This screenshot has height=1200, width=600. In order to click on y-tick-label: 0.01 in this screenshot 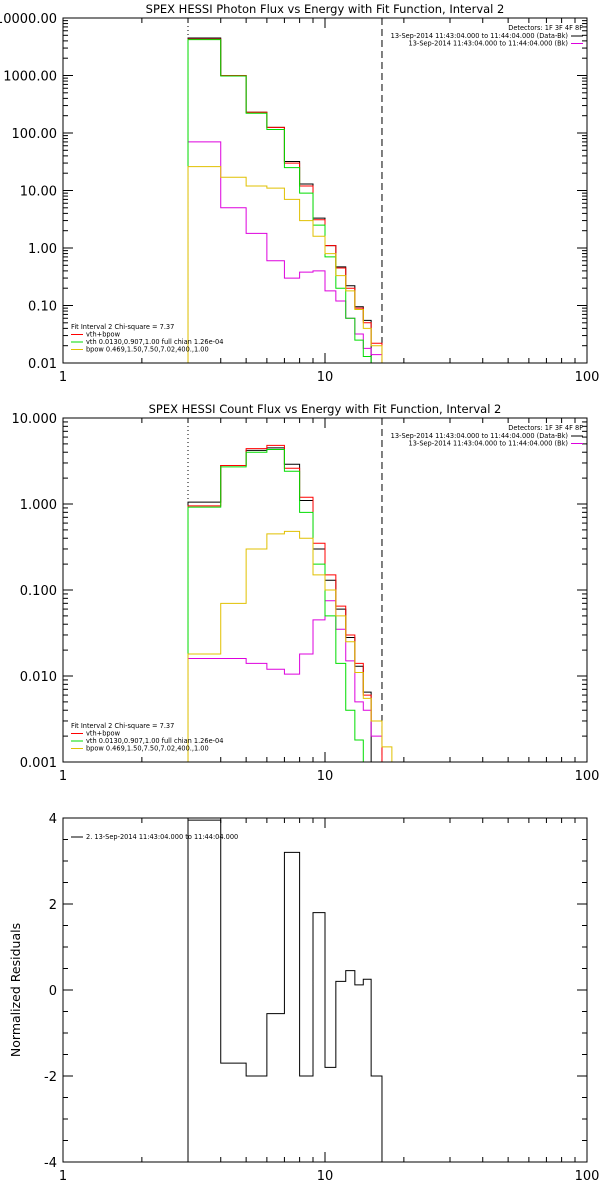, I will do `click(42, 364)`.